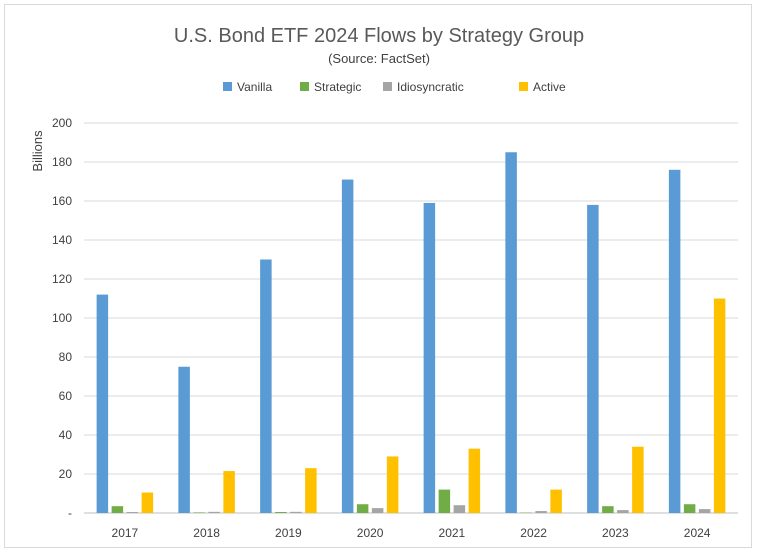 The image size is (759, 555). I want to click on bar-active-2022, so click(556, 501).